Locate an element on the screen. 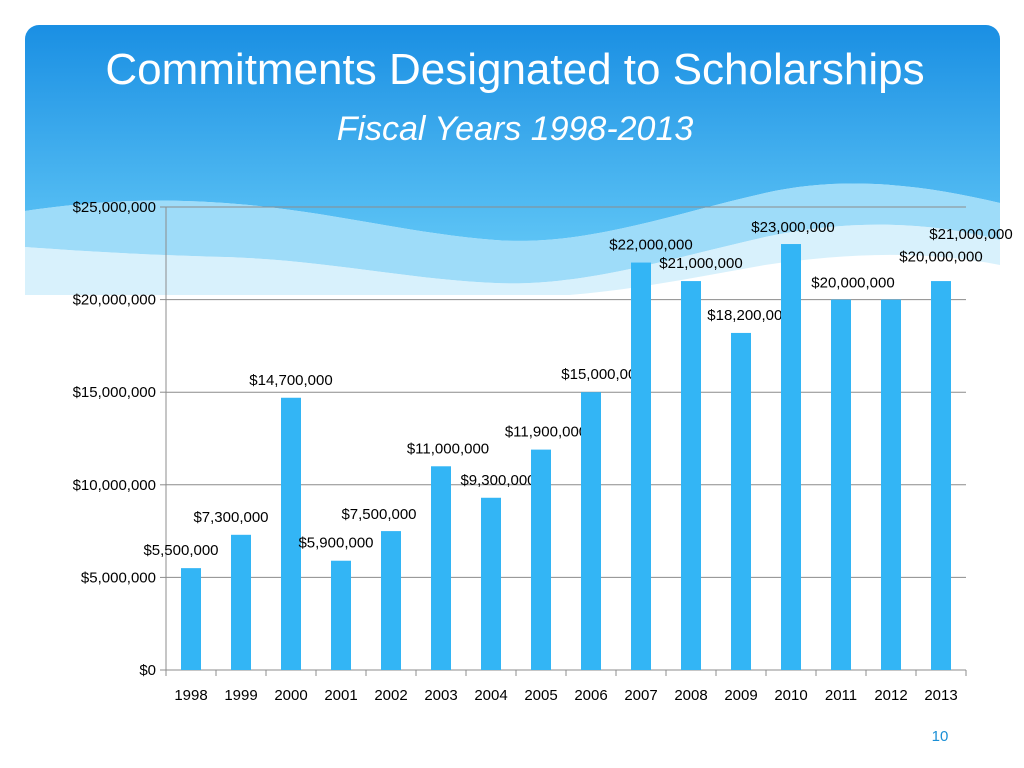  x-tick-label: 2013 is located at coordinates (940, 695).